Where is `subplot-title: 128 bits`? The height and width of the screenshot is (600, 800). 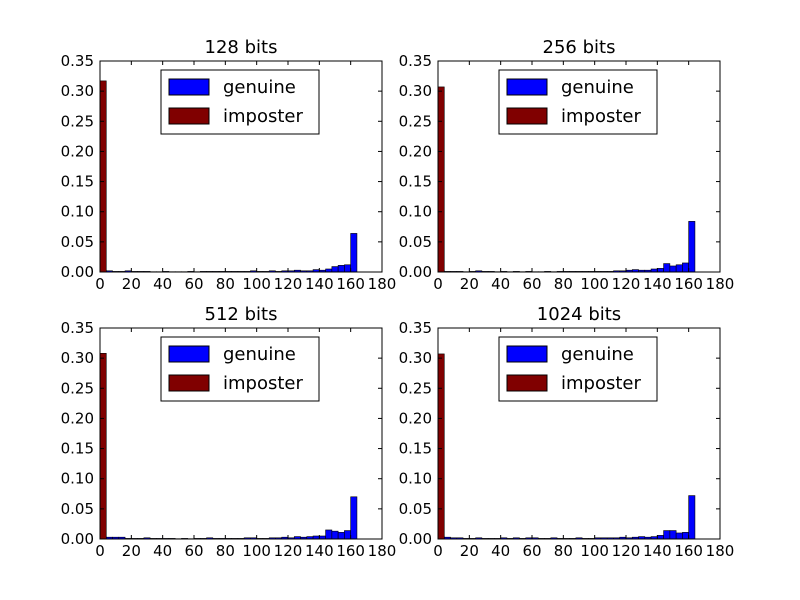
subplot-title: 128 bits is located at coordinates (241, 47).